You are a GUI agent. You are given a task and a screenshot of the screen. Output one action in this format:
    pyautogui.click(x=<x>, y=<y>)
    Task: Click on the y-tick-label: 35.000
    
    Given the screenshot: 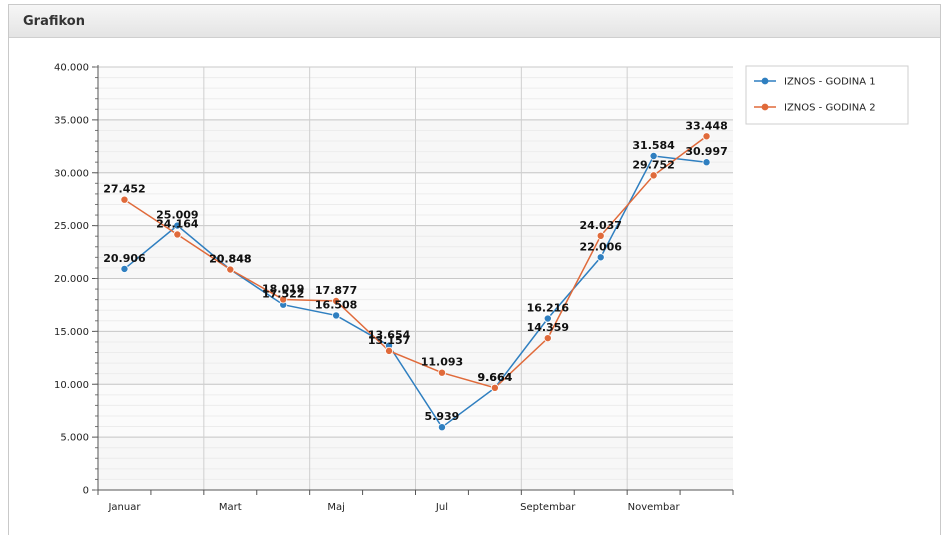 What is the action you would take?
    pyautogui.click(x=71, y=120)
    